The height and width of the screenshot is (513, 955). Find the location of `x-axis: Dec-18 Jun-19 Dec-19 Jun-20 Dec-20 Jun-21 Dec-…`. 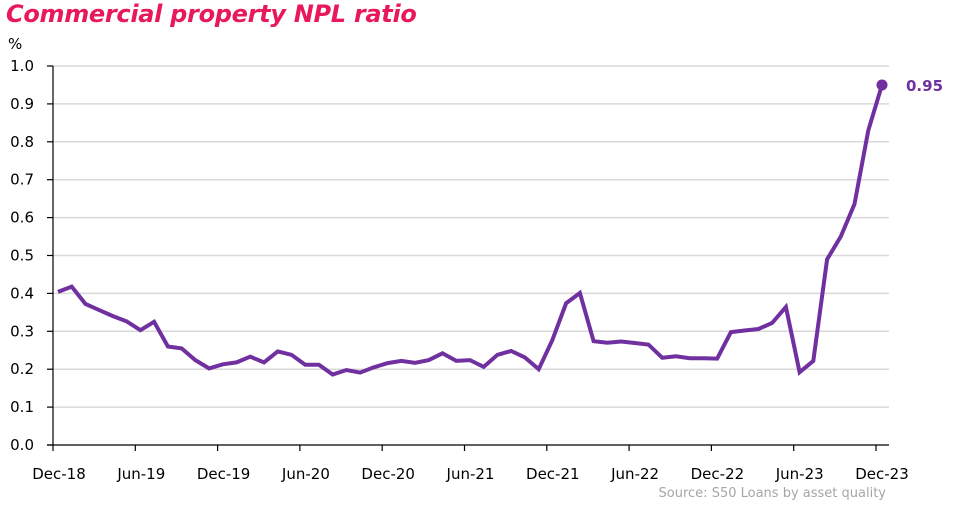

x-axis: Dec-18 Jun-19 Dec-19 Jun-20 Dec-20 Jun-21 Dec-… is located at coordinates (470, 463).